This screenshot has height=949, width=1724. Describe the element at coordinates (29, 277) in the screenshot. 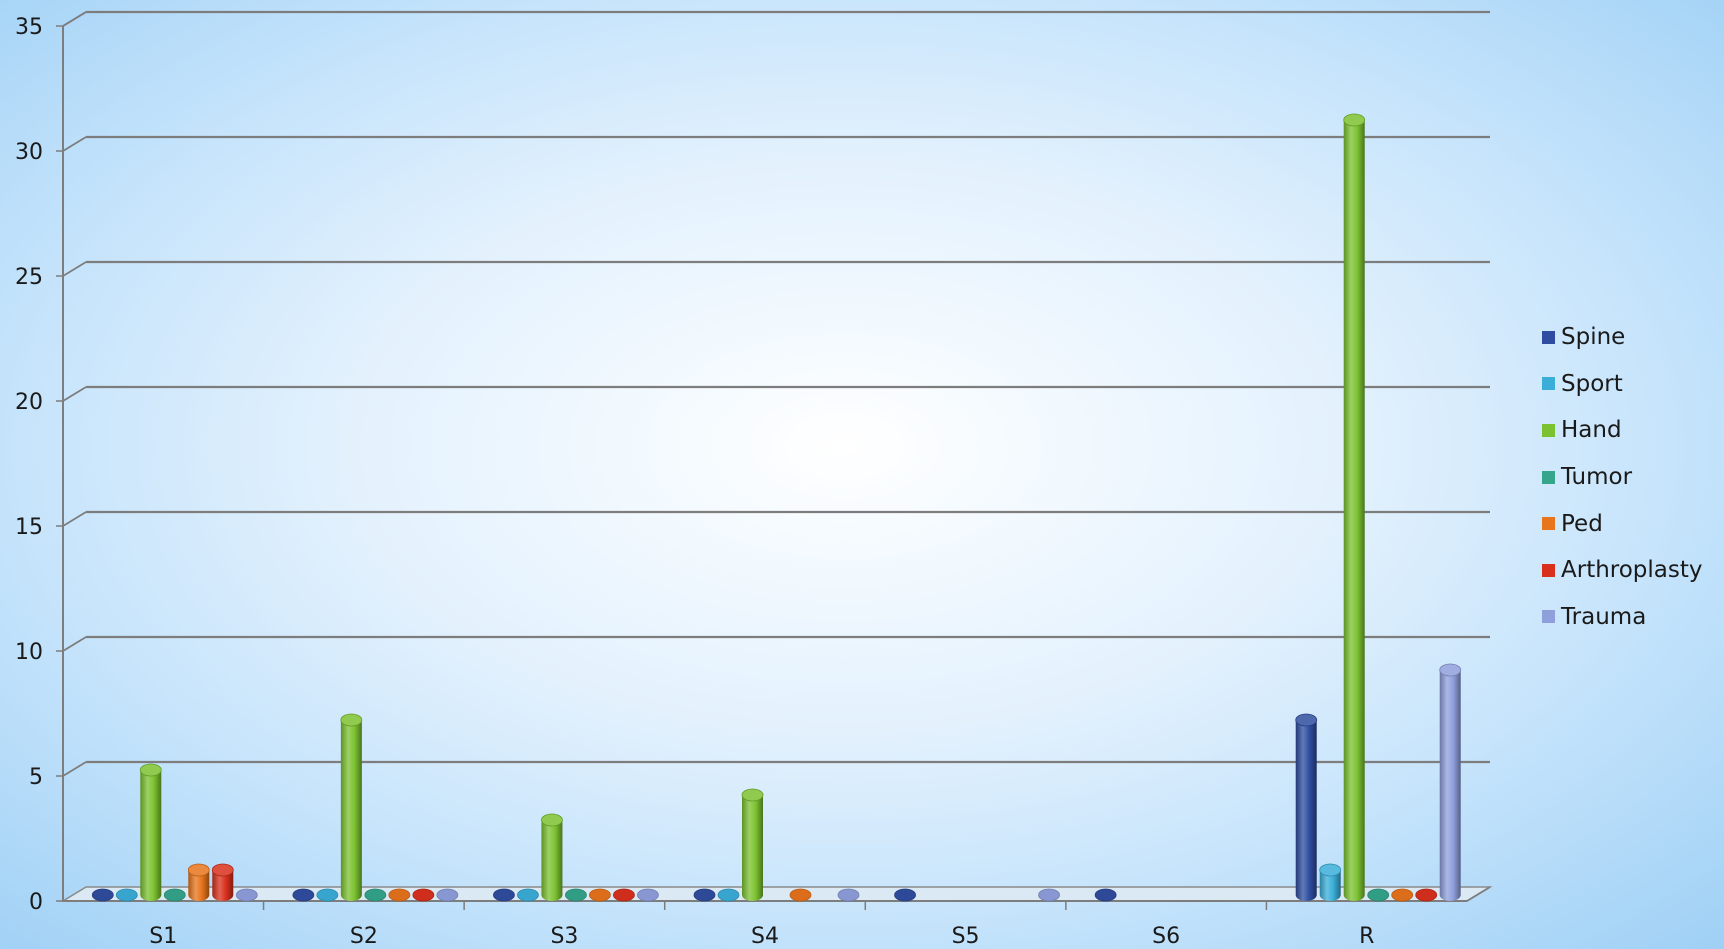

I see `y-tick-label: 25` at that location.